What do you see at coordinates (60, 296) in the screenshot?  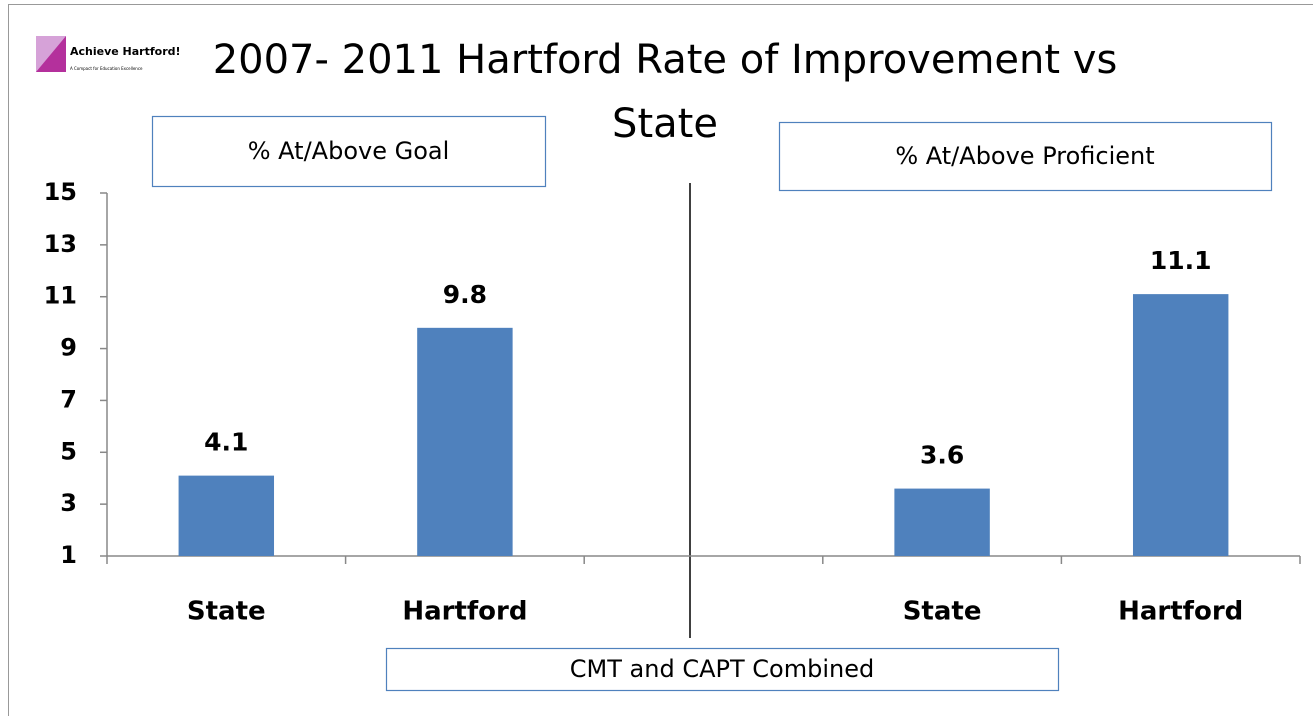 I see `y-tick-label: 11` at bounding box center [60, 296].